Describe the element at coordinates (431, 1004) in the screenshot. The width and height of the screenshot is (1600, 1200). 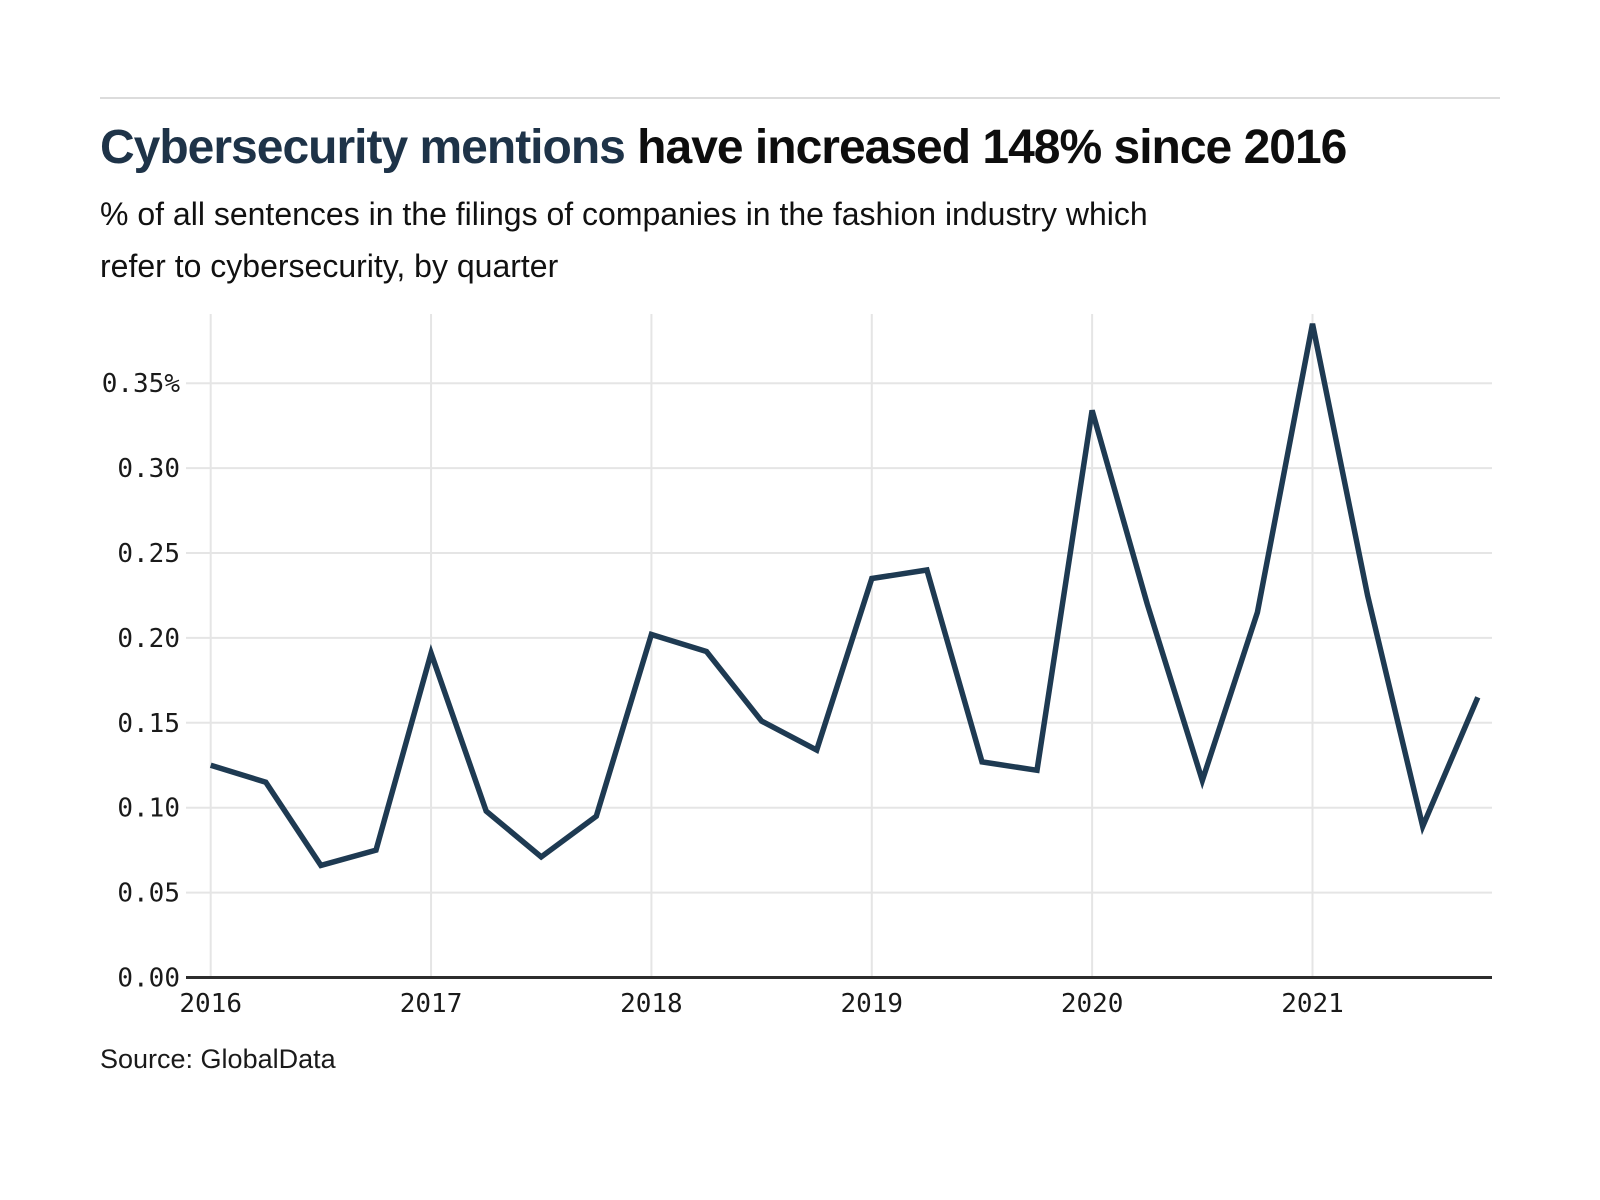
I see `x-tick-label: 2017` at that location.